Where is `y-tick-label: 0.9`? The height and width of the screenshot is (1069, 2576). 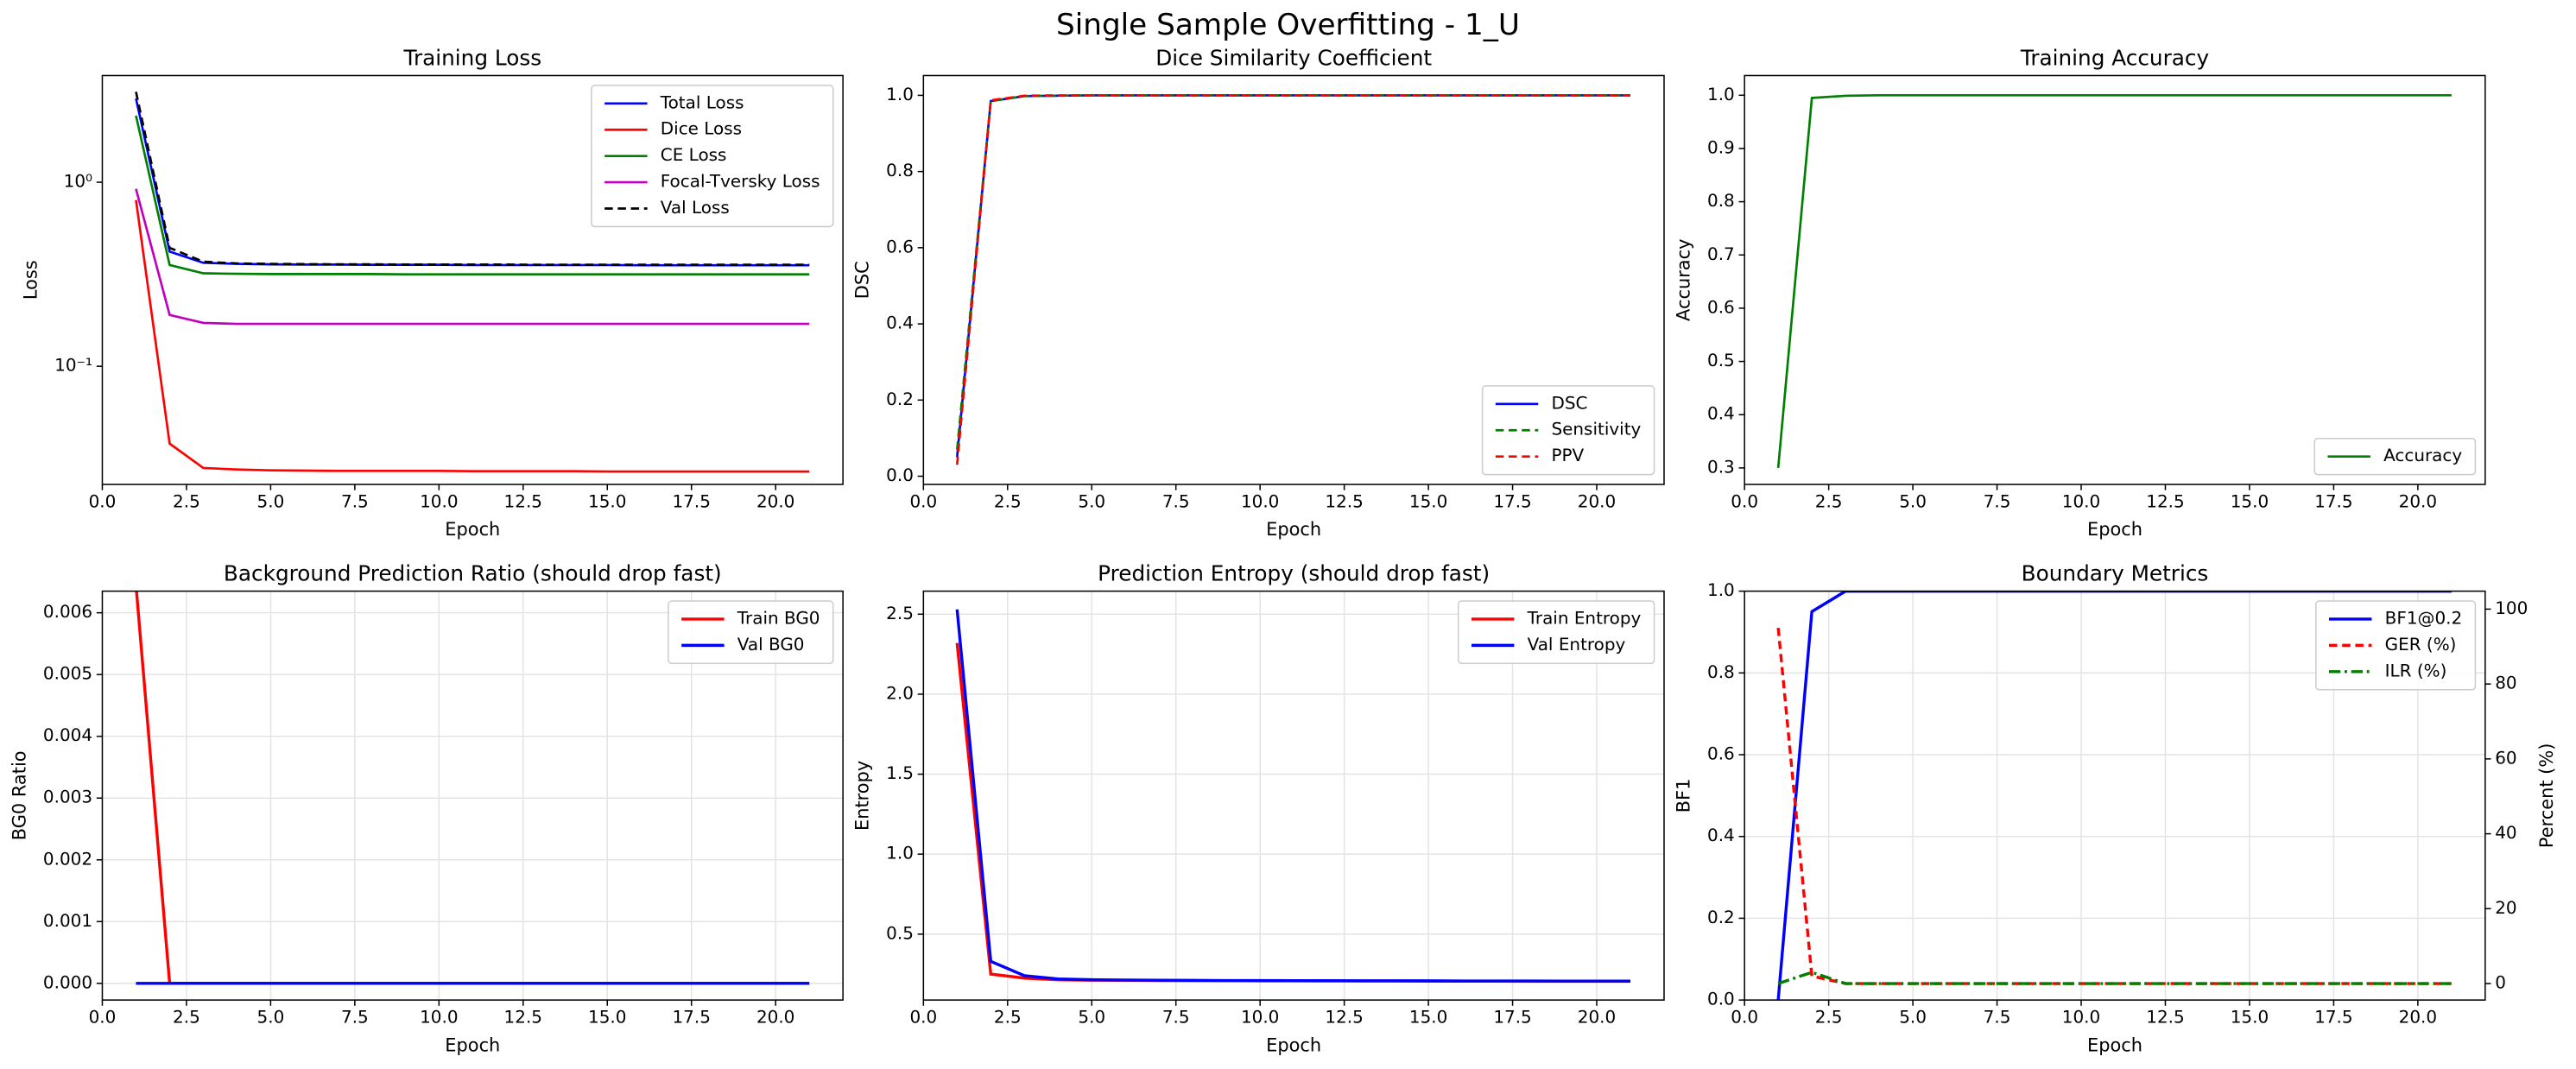 y-tick-label: 0.9 is located at coordinates (1721, 146).